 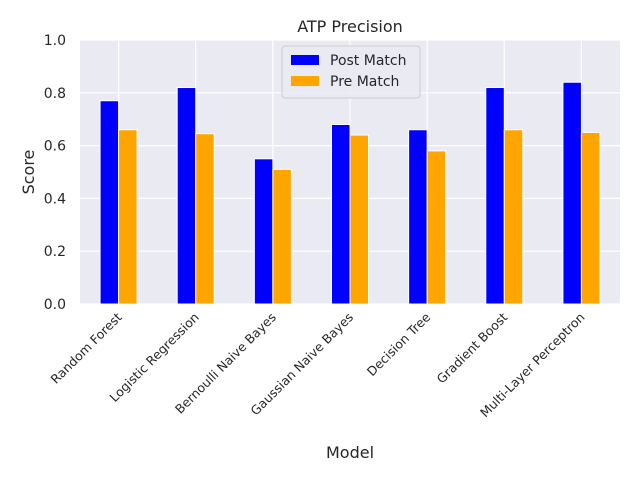 What do you see at coordinates (351, 72) in the screenshot?
I see `legend: Post Match Pre Match` at bounding box center [351, 72].